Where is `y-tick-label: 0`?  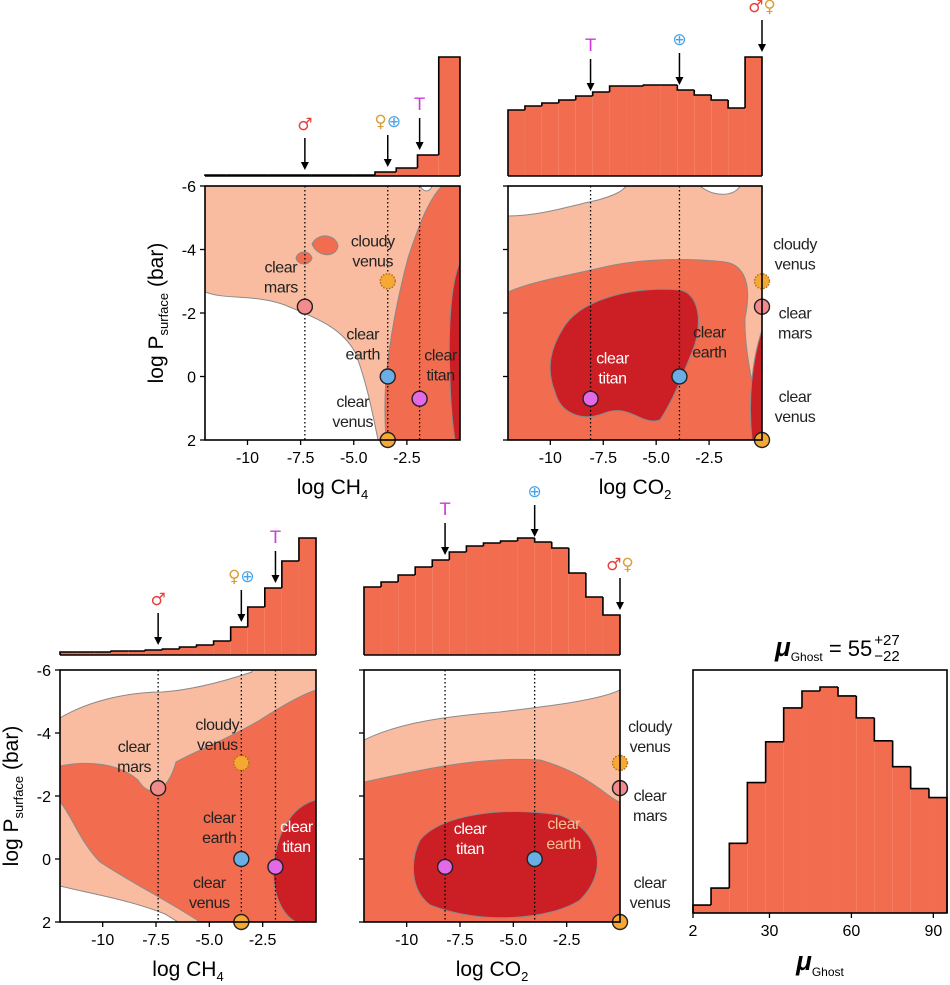
y-tick-label: 0 is located at coordinates (191, 378).